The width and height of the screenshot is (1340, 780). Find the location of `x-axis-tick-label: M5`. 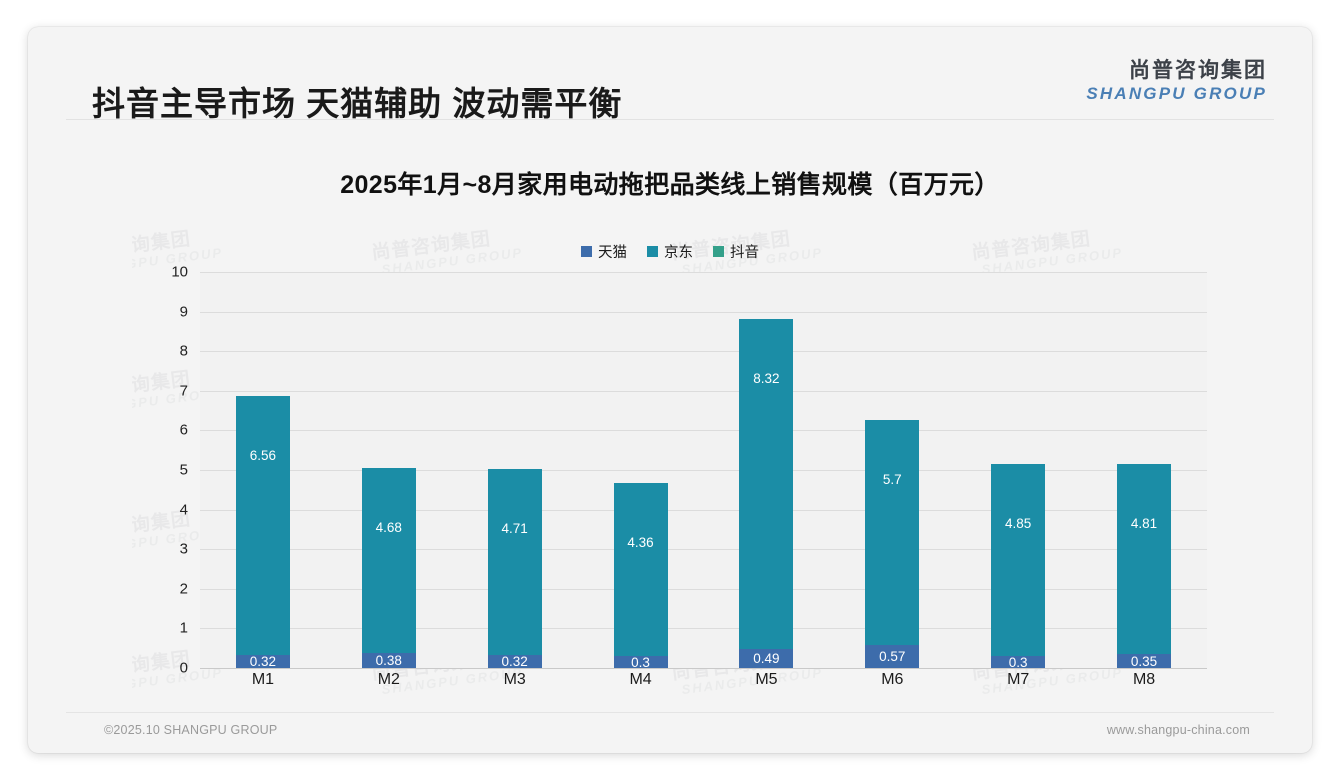

x-axis-tick-label: M5 is located at coordinates (766, 679).